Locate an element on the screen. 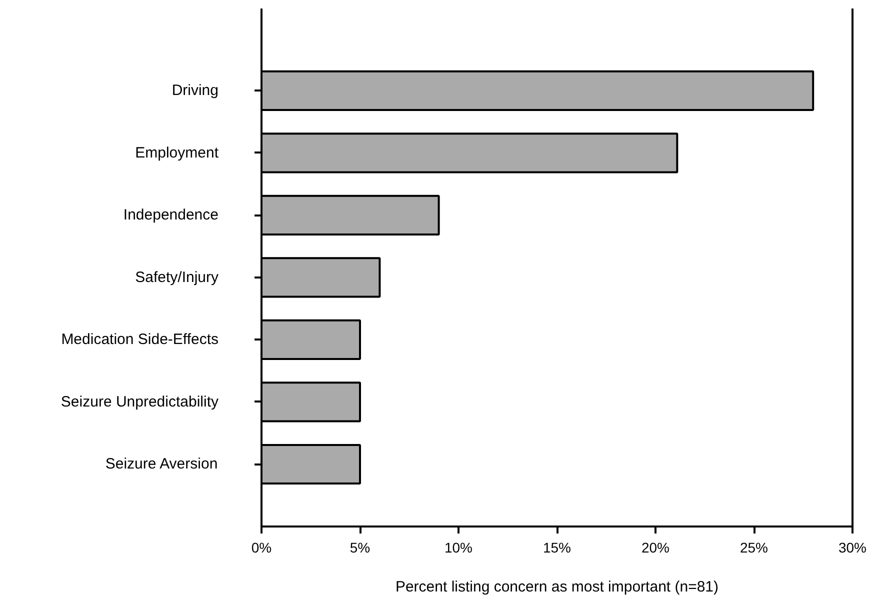 Image resolution: width=872 pixels, height=606 pixels. y-tick-label: Safety/Injury is located at coordinates (177, 277).